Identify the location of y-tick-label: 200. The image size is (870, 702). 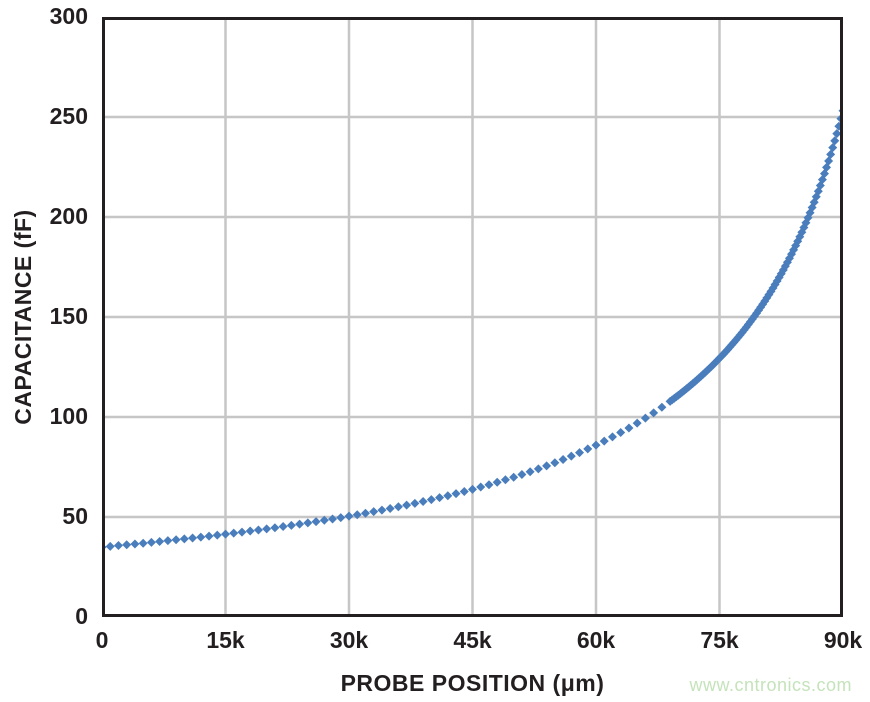
(68, 215).